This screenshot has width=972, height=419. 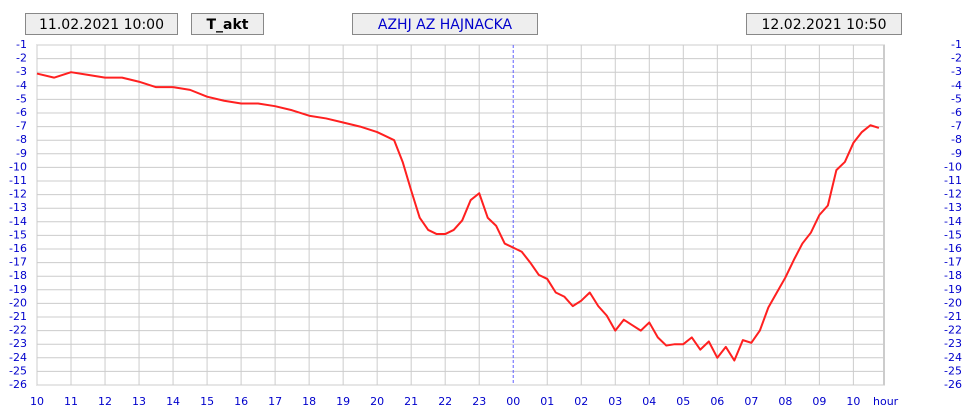 What do you see at coordinates (824, 24) in the screenshot?
I see `end-time: 12.02.2021 10:50` at bounding box center [824, 24].